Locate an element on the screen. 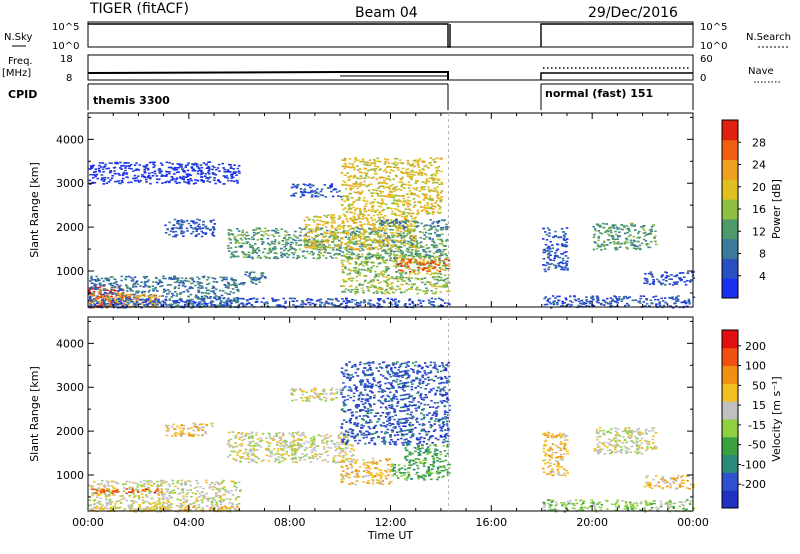 The height and width of the screenshot is (554, 800). colorbar-tick-label: 12 is located at coordinates (759, 231).